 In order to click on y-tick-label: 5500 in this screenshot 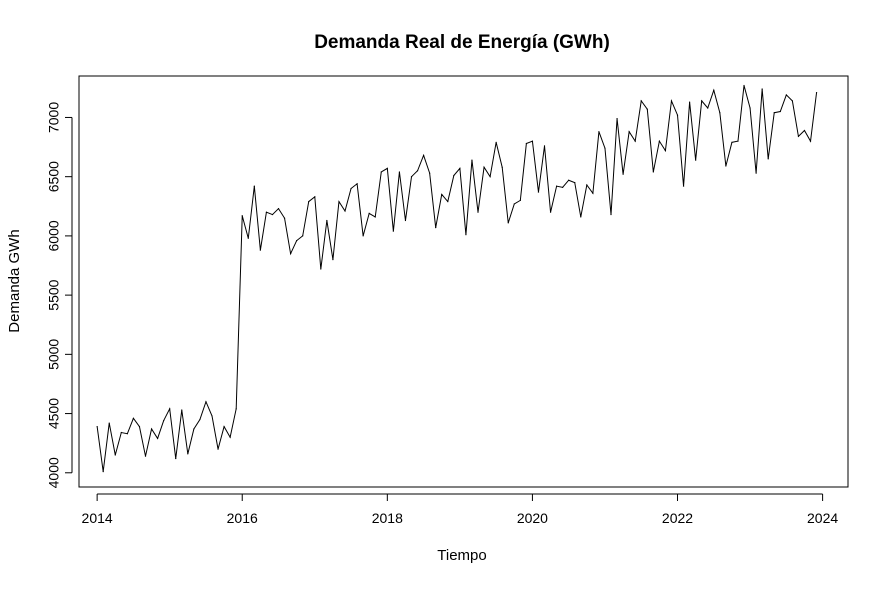, I will do `click(54, 294)`.